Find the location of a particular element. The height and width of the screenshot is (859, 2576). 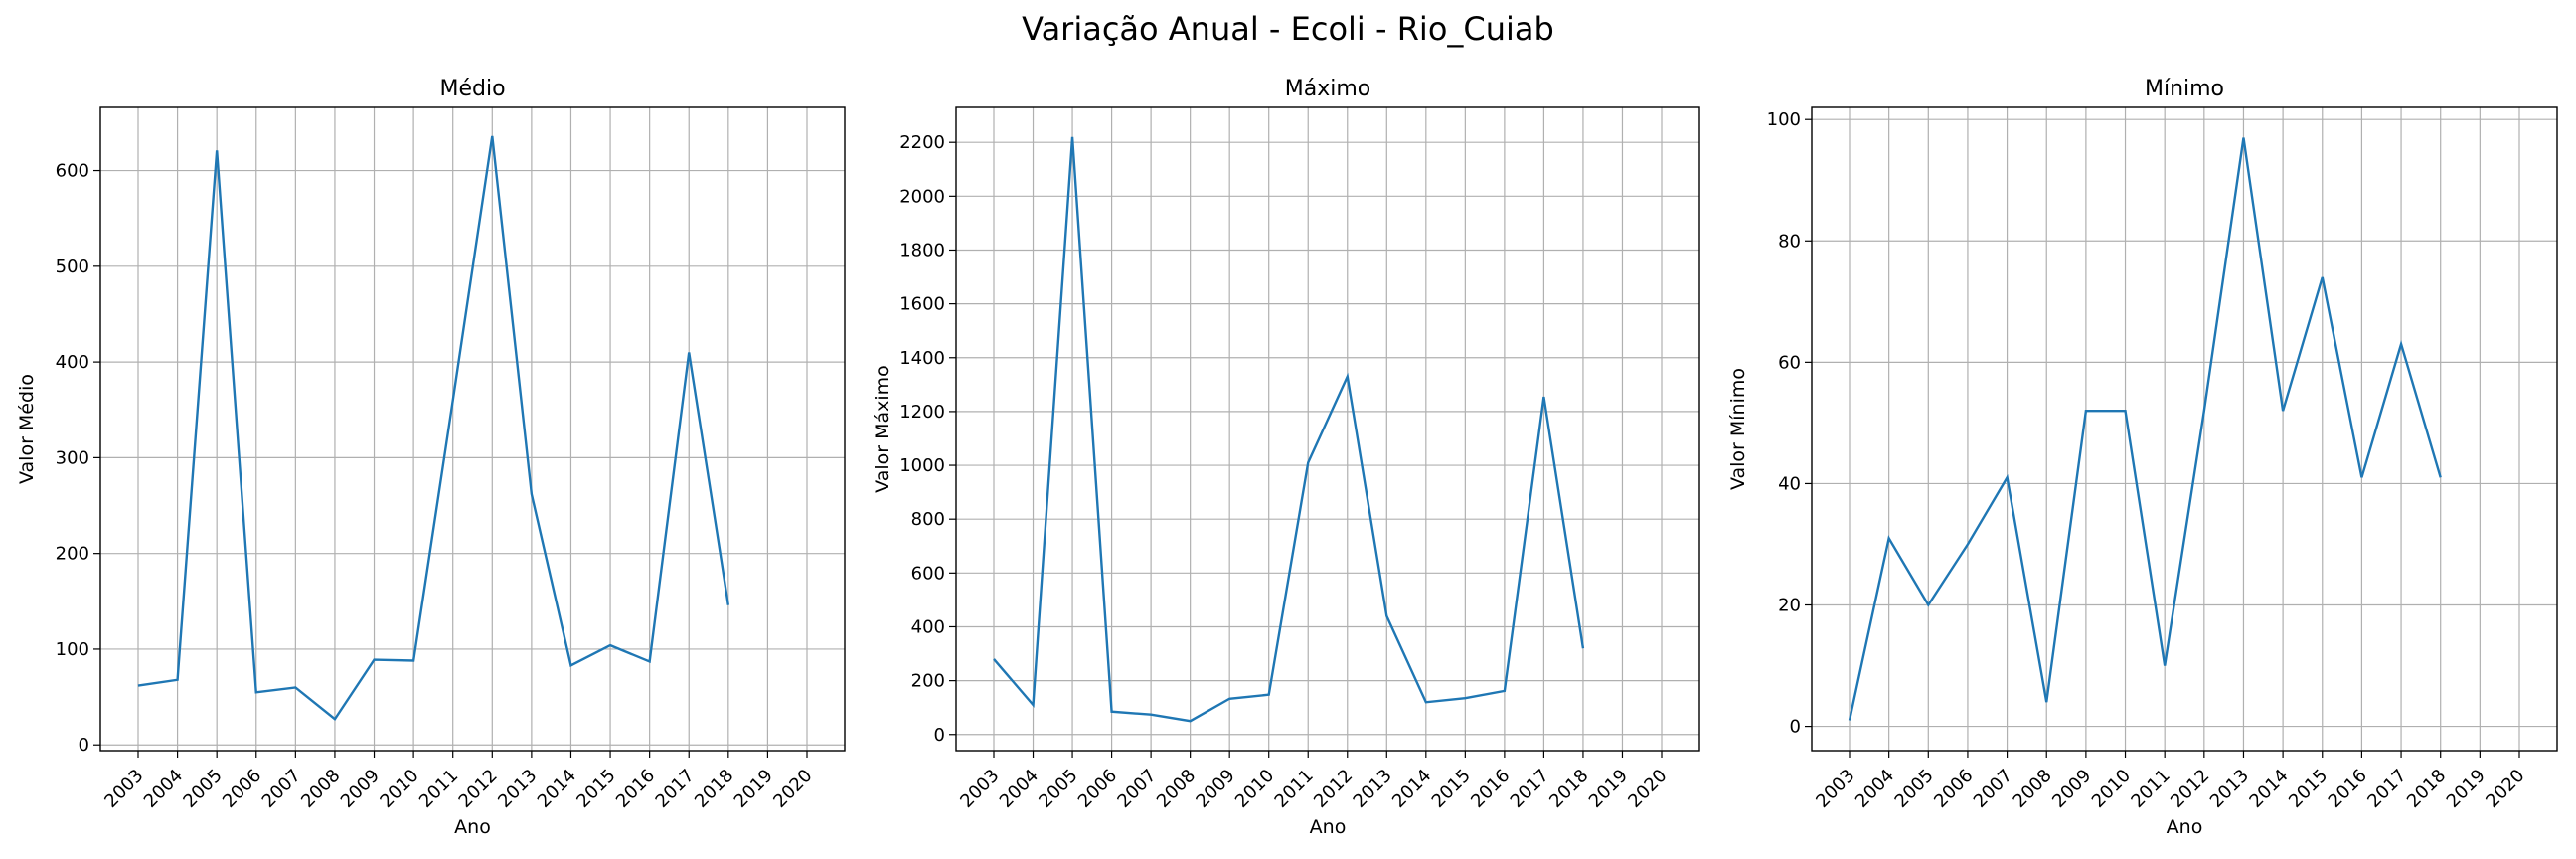

y-tick-label: 1800 is located at coordinates (922, 250).